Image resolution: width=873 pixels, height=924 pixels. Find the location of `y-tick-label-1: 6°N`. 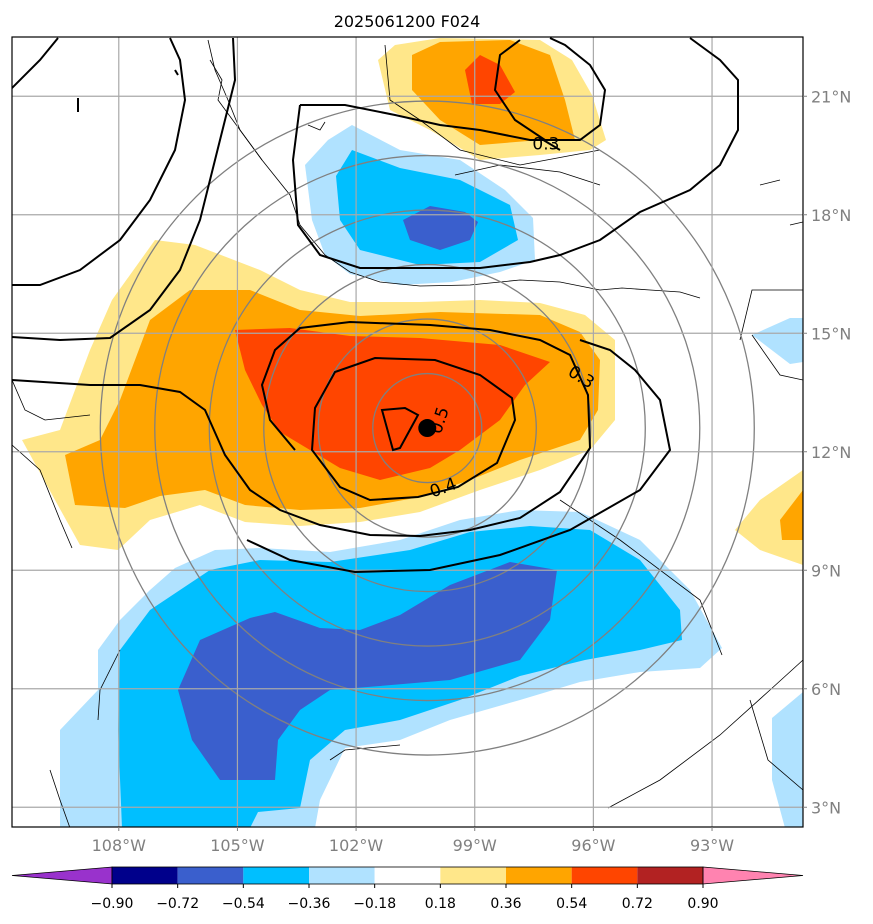

y-tick-label-1: 6°N is located at coordinates (826, 689).